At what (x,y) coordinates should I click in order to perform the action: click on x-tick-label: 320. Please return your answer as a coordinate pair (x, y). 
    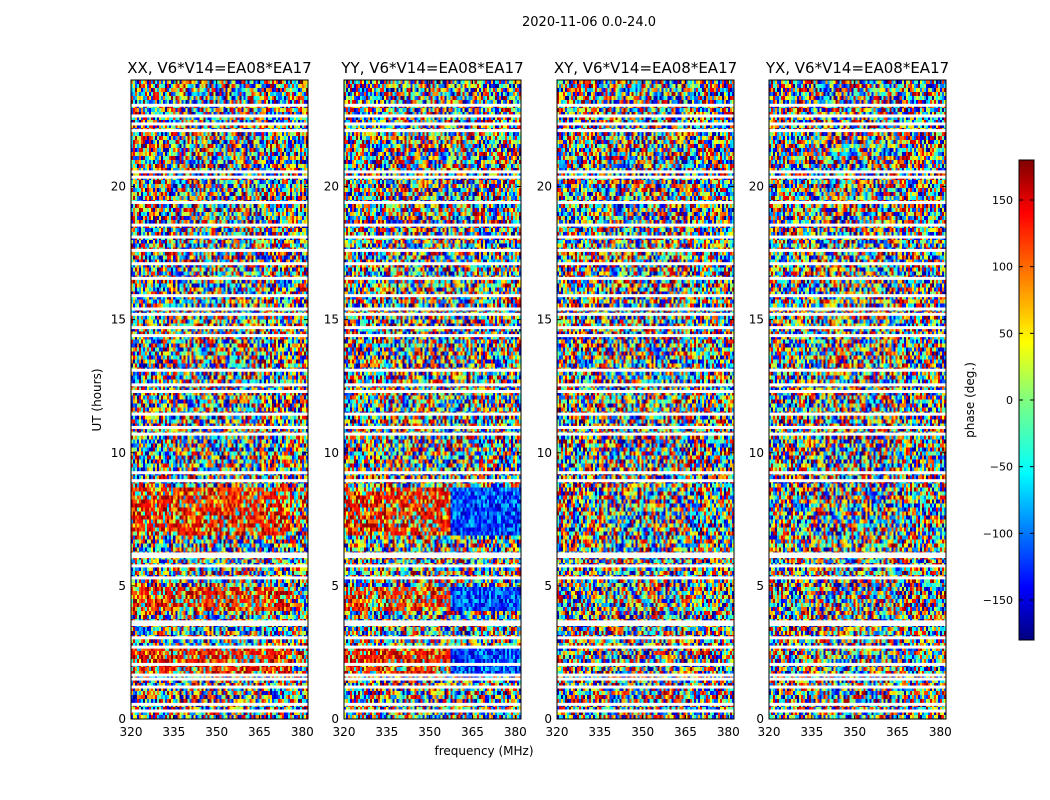
    Looking at the image, I should click on (131, 732).